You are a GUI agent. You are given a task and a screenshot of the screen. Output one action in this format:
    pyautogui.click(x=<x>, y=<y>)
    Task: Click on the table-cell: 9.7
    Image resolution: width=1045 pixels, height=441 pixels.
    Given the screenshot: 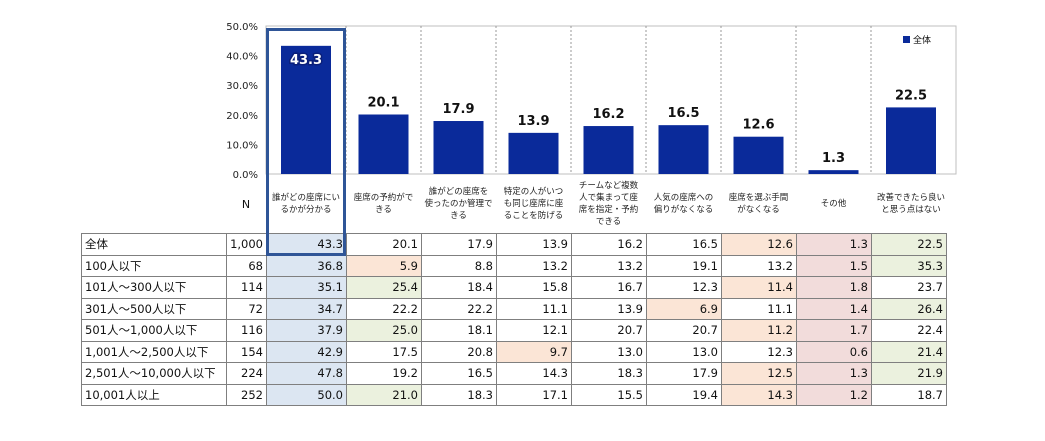 What is the action you would take?
    pyautogui.click(x=534, y=351)
    